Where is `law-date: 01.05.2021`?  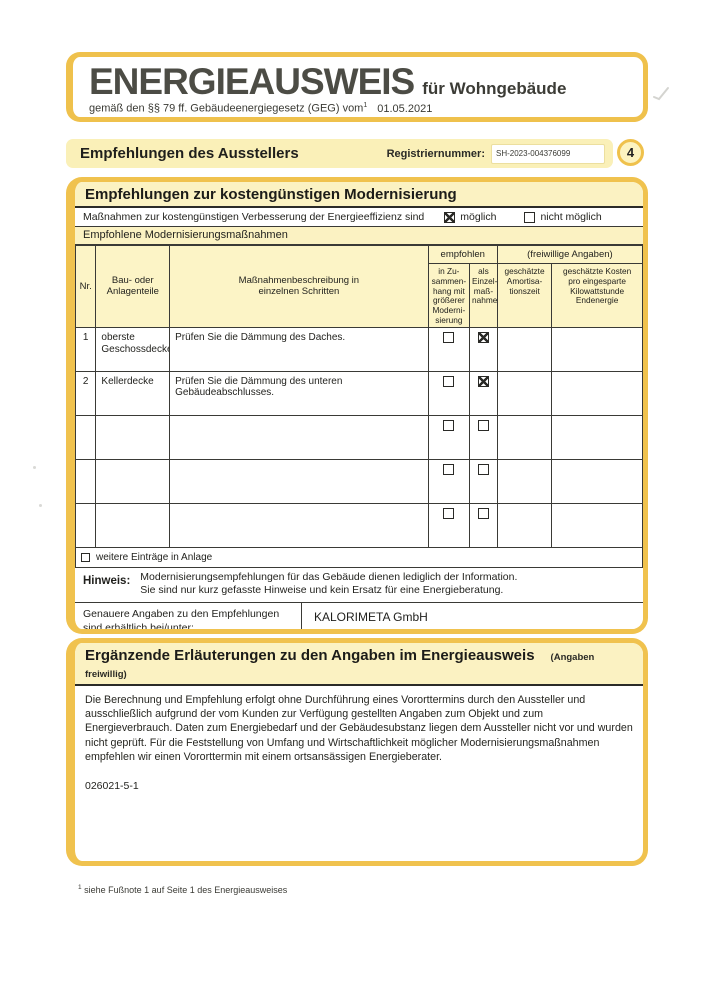
law-date: 01.05.2021 is located at coordinates (405, 108).